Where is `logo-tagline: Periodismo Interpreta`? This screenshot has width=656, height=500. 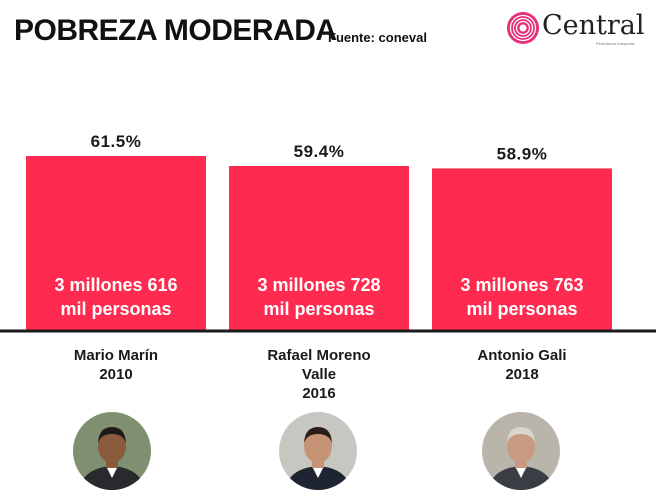 logo-tagline: Periodismo Interpreta is located at coordinates (615, 43).